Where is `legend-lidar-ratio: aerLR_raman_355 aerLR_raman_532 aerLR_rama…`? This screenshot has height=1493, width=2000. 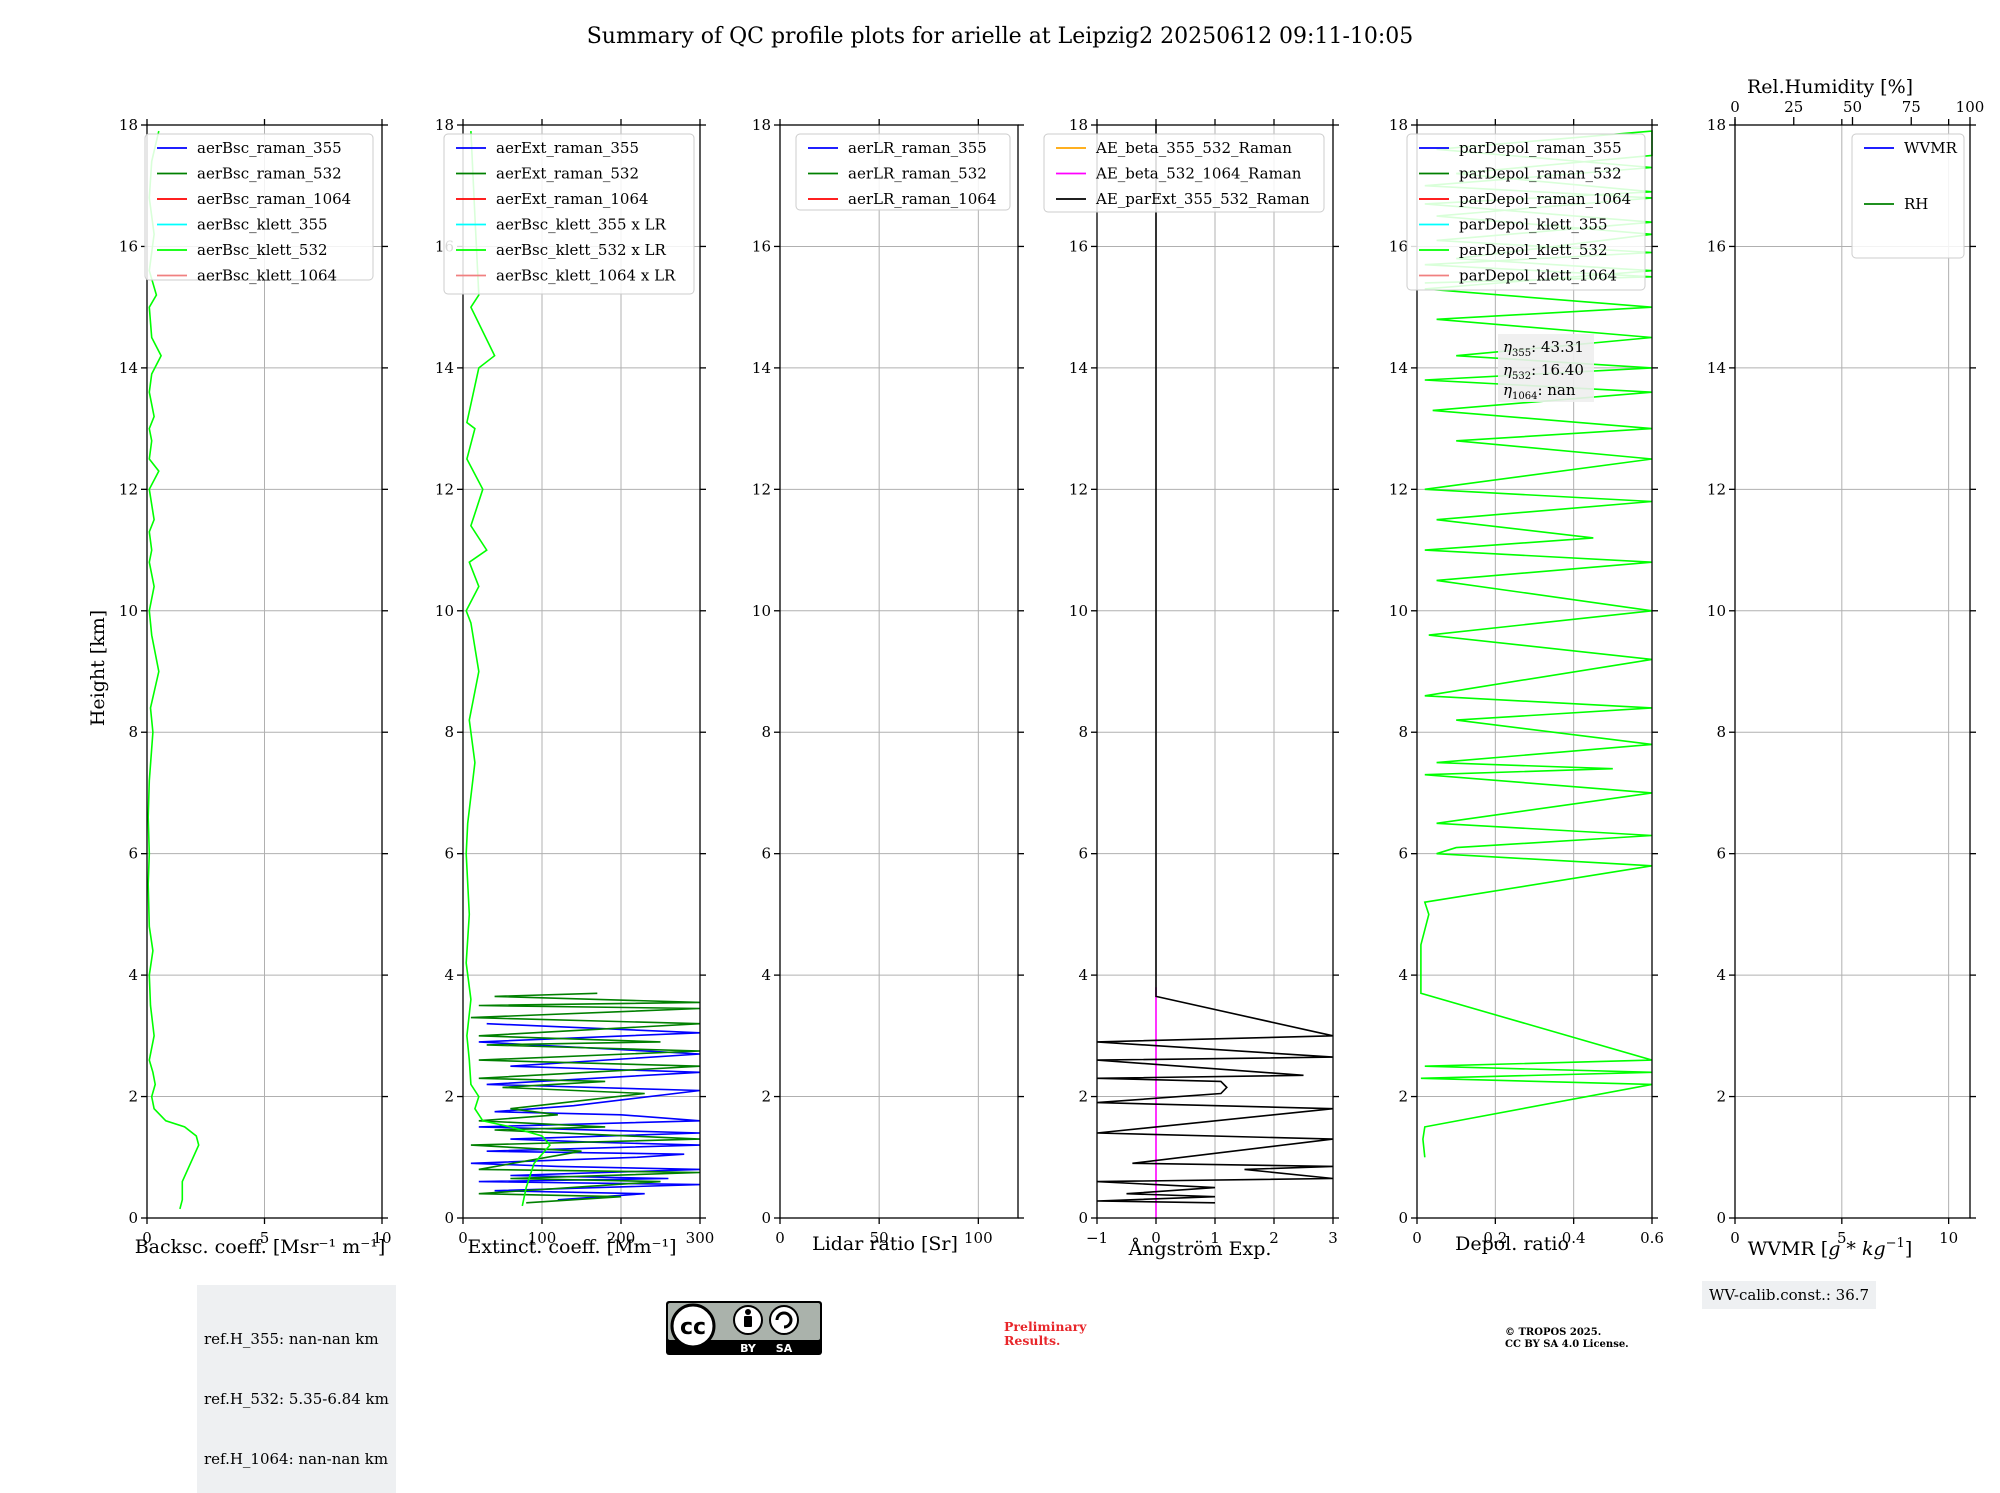 legend-lidar-ratio: aerLR_raman_355 aerLR_raman_532 aerLR_rama… is located at coordinates (903, 172).